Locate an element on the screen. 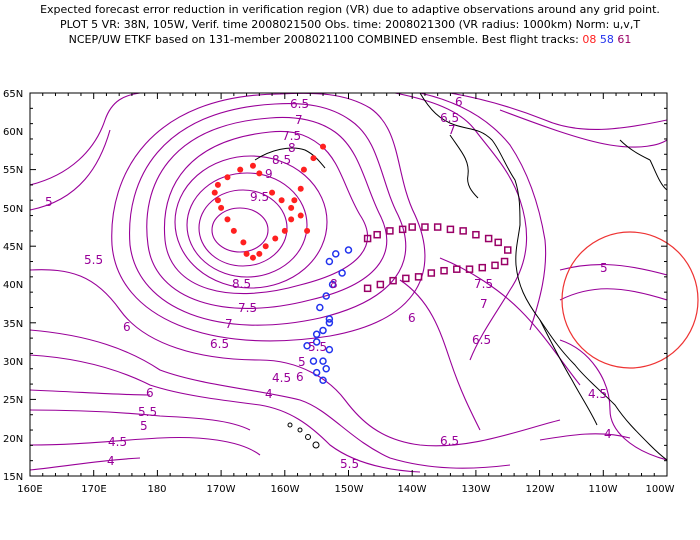  lat-label: 60N is located at coordinates (13, 132).